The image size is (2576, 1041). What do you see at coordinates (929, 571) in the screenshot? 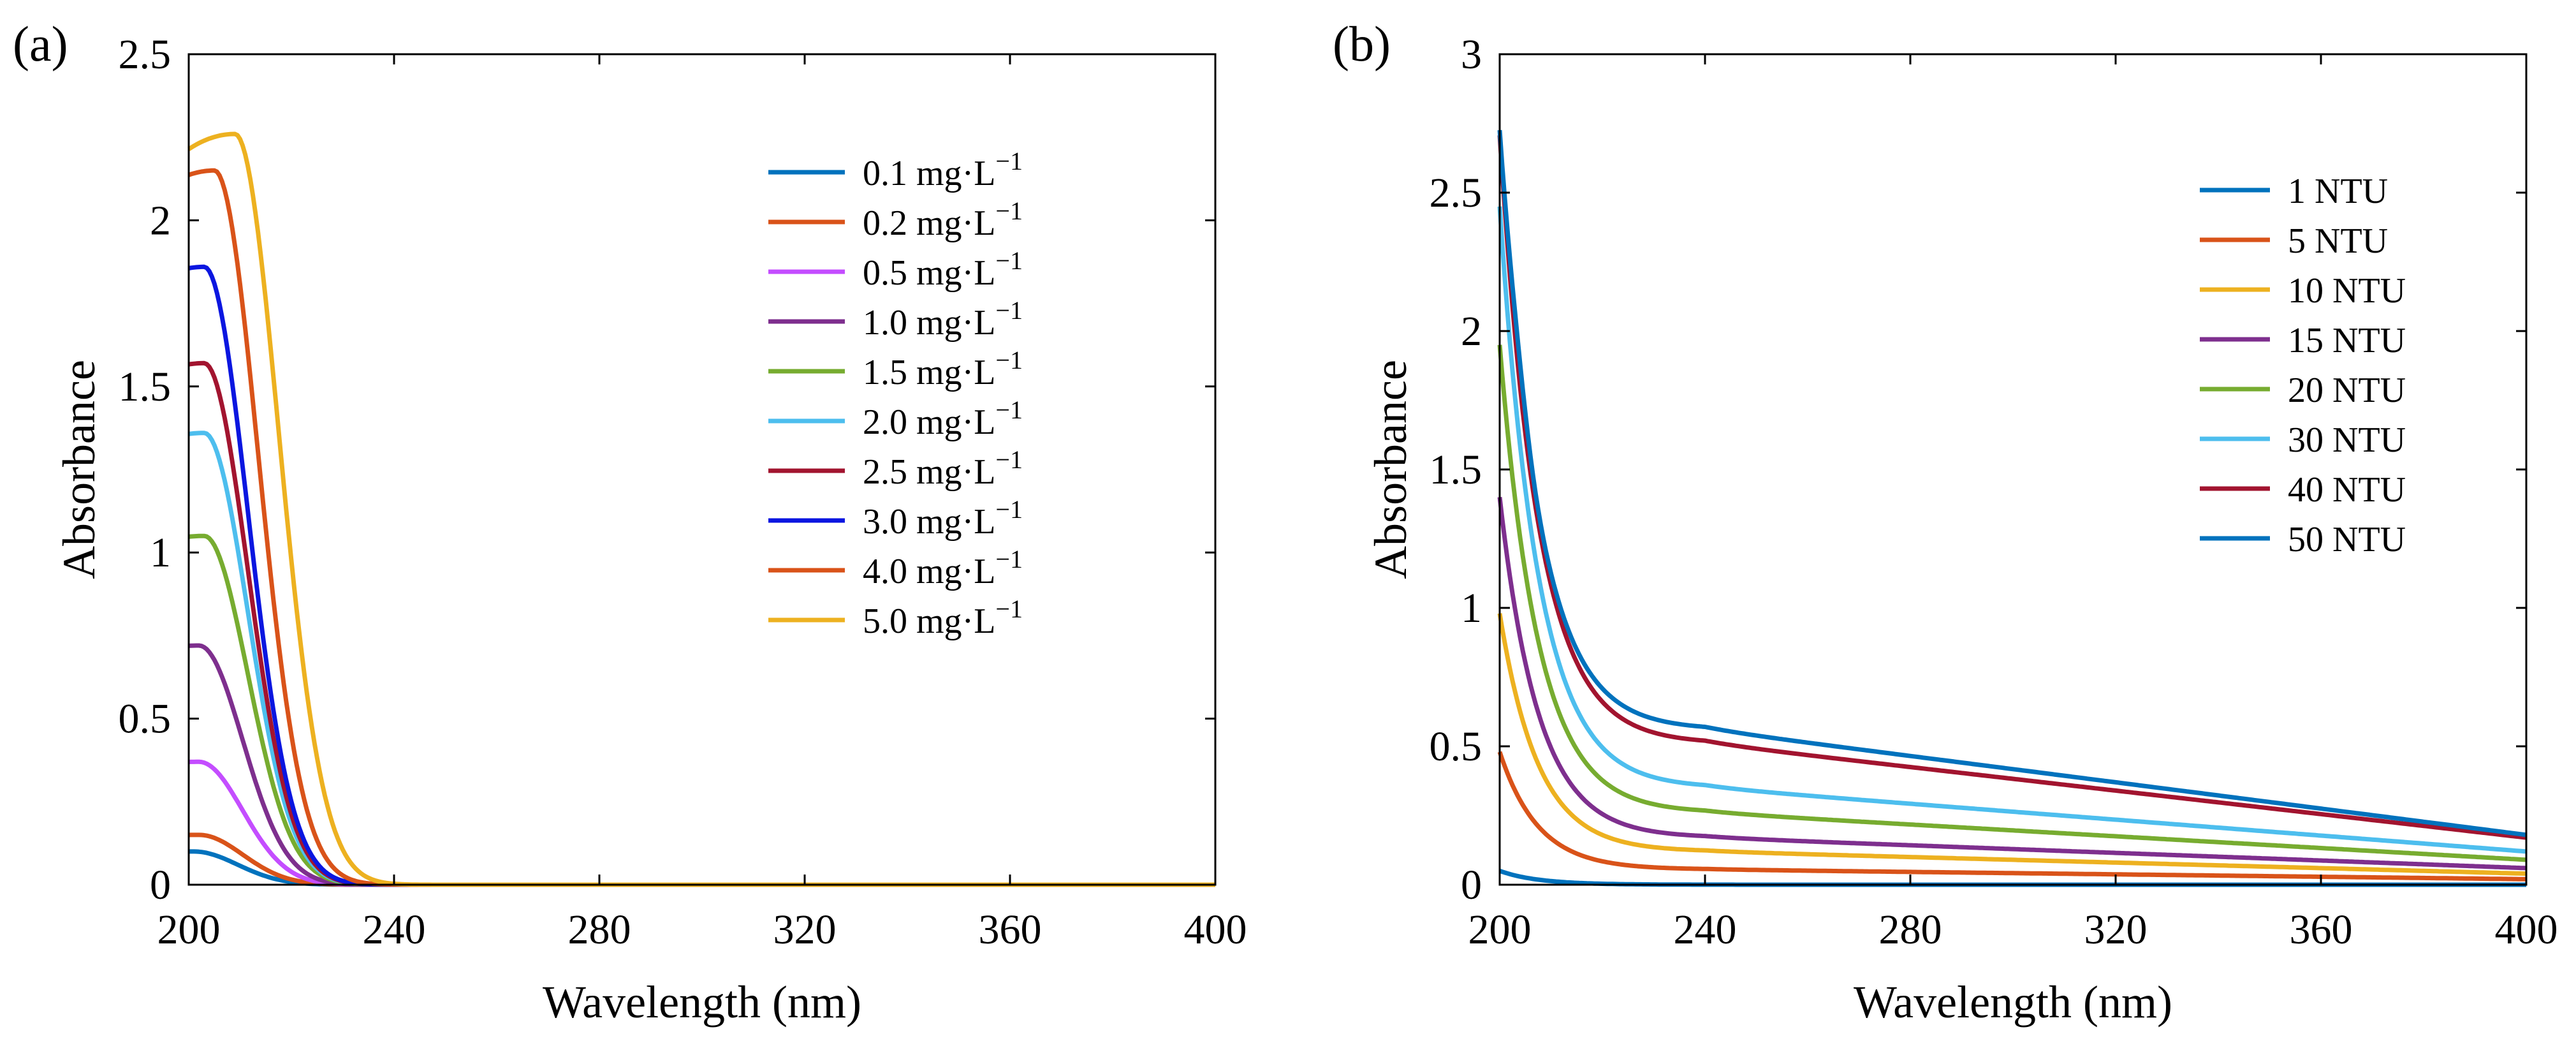
I see `legend-label-text: 4.0 mg·L` at bounding box center [929, 571].